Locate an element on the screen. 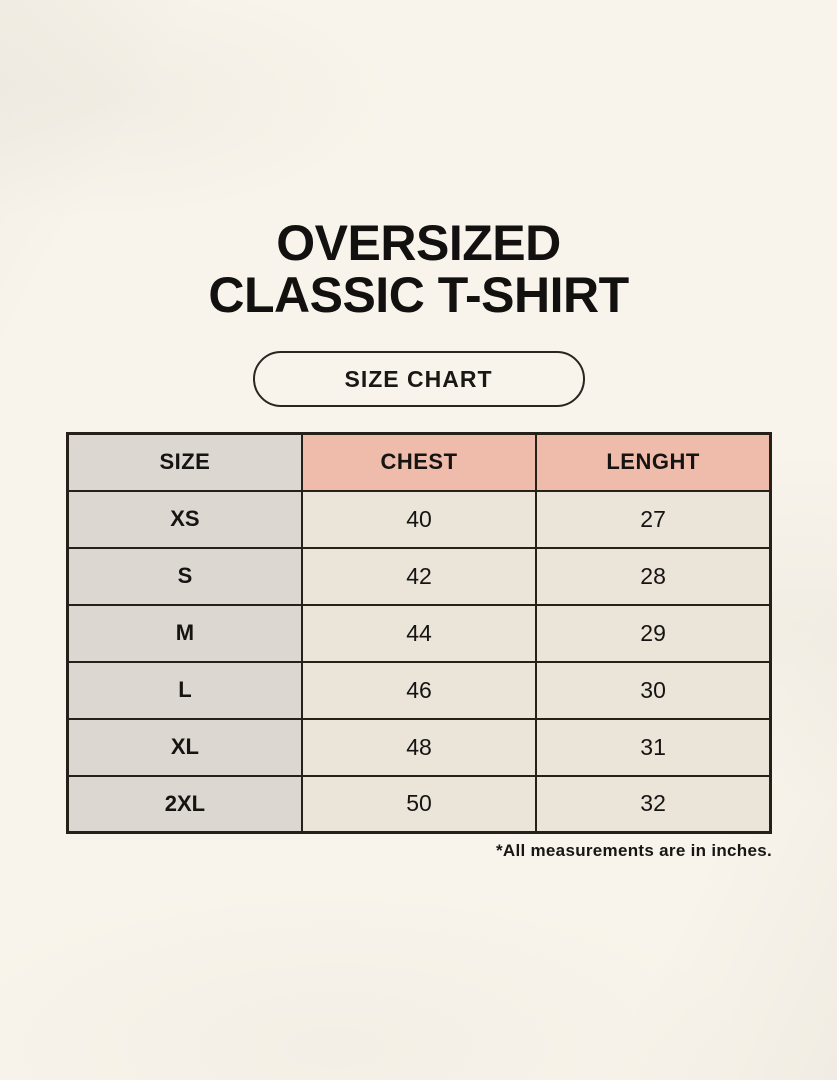 The height and width of the screenshot is (1080, 837). measurements-footnote: *All measurements are in inches. is located at coordinates (633, 850).